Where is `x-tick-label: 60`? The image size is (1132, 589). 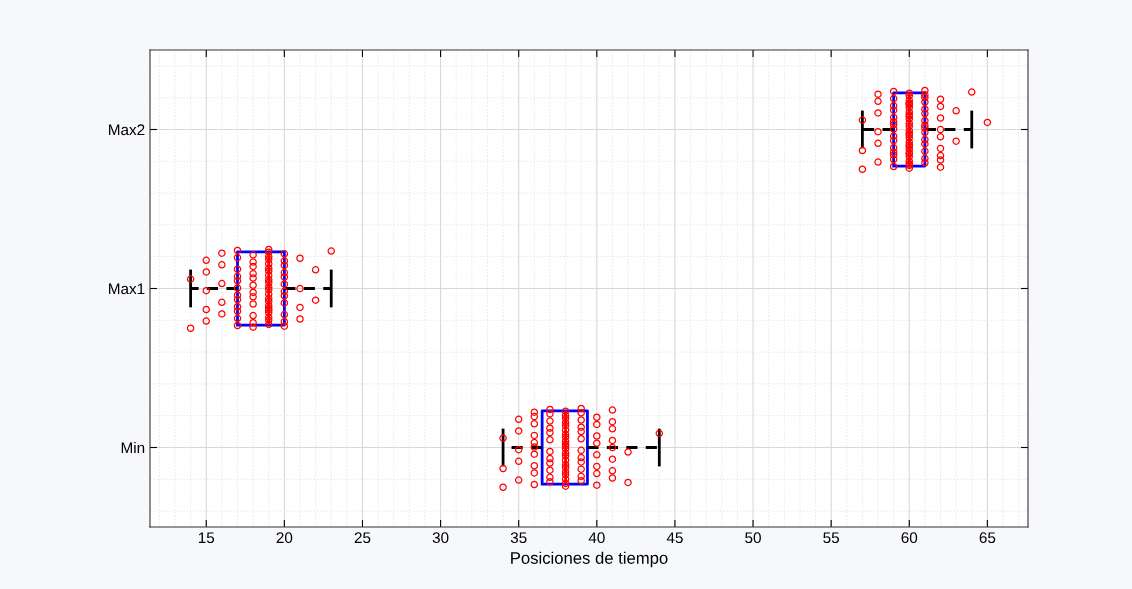
x-tick-label: 60 is located at coordinates (909, 538).